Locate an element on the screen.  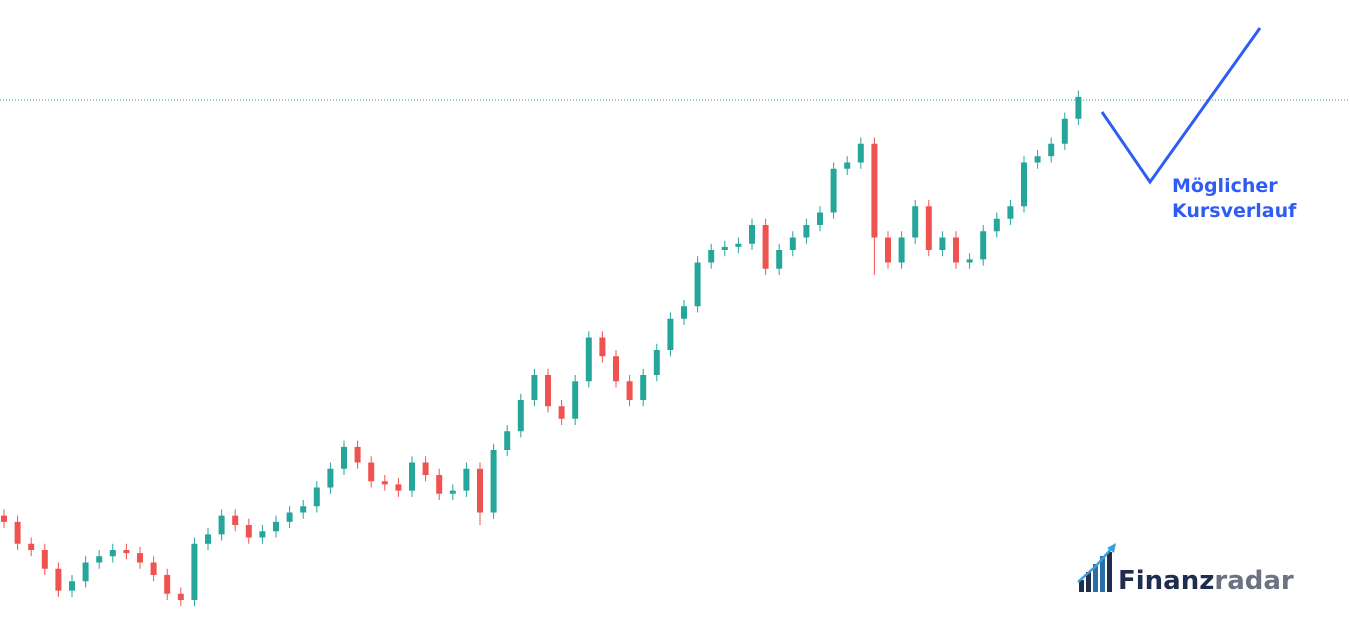
logo-text: Finanzradar is located at coordinates (1206, 581).